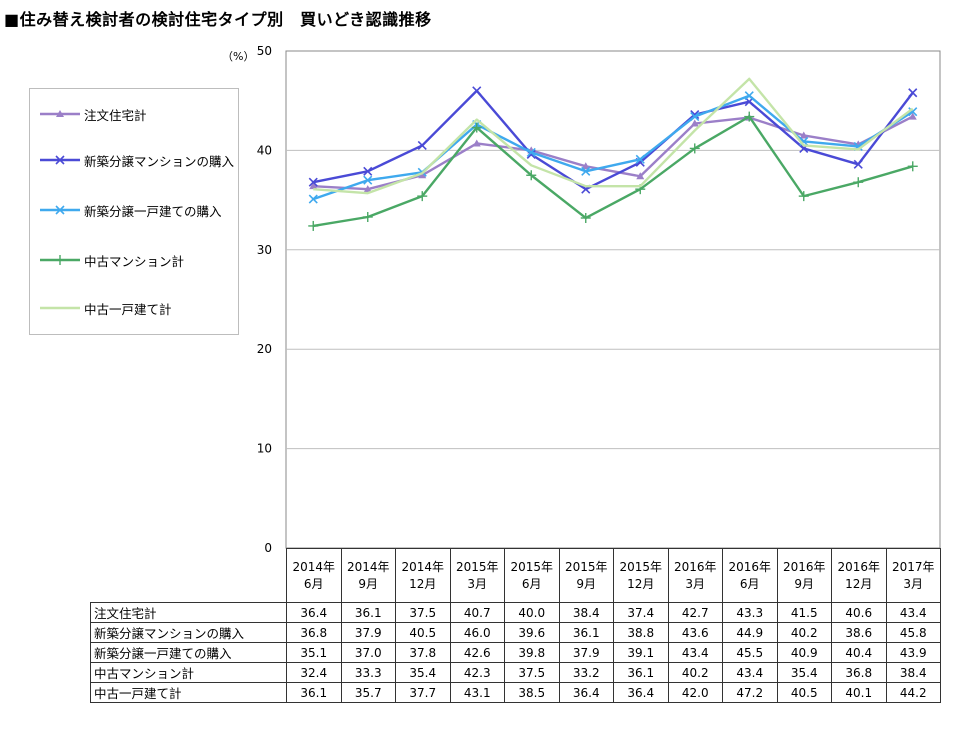 The image size is (963, 730). I want to click on x-category-label: 2015年 6月, so click(532, 575).